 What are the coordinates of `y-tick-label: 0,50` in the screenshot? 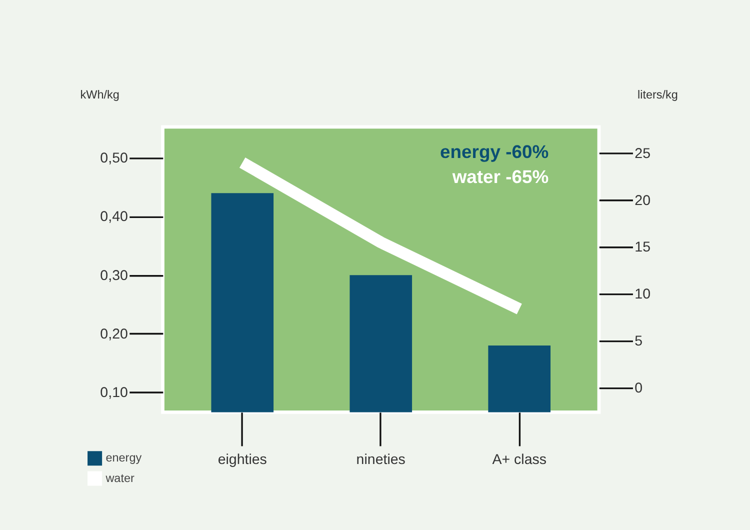 It's located at (114, 158).